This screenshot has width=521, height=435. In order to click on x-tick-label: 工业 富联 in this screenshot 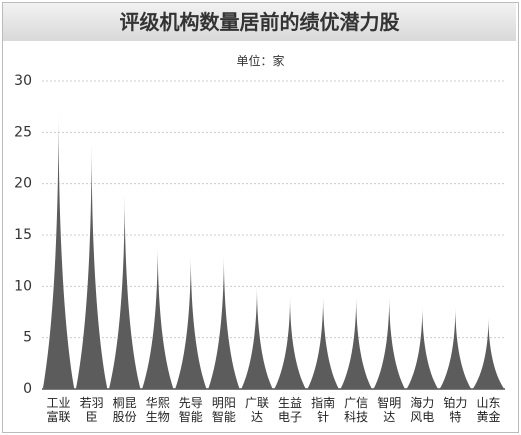, I will do `click(58, 410)`.